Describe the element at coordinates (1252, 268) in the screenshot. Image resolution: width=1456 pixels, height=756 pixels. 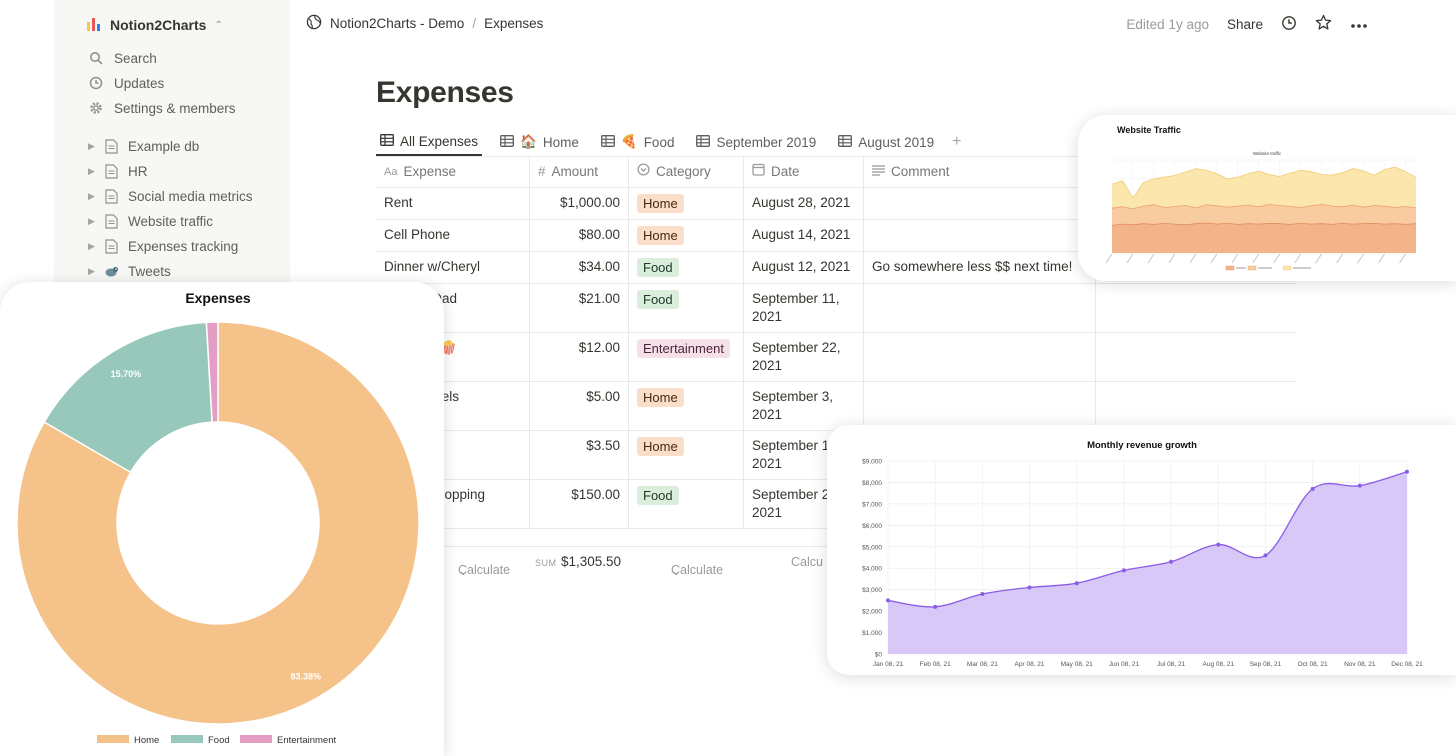
I see `legend-swatch` at that location.